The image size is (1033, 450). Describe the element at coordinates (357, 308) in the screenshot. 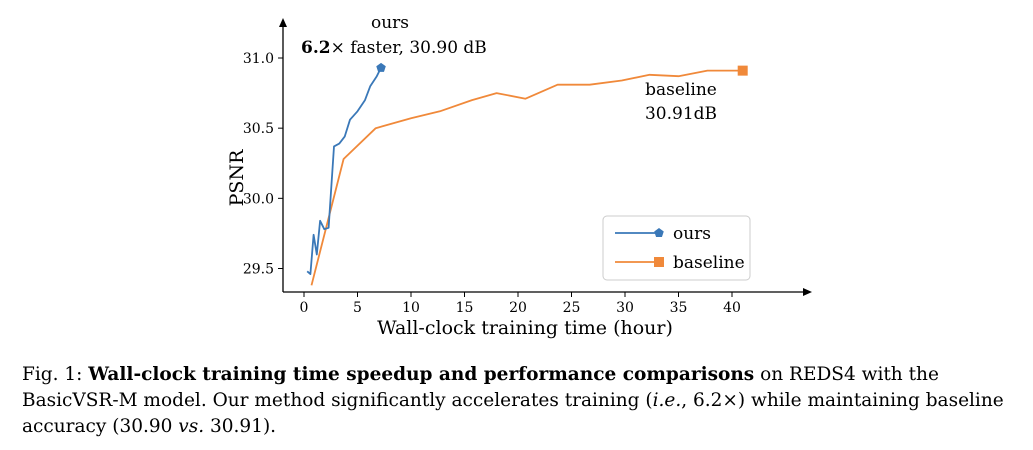

I see `x-tick-label: 5` at that location.